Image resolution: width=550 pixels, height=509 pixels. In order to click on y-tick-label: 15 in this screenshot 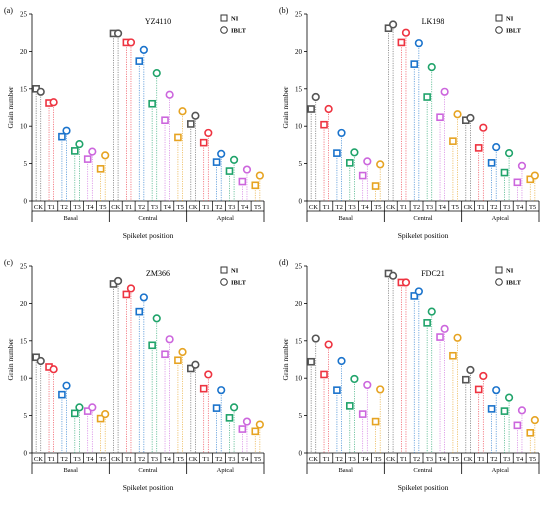, I will do `click(299, 341)`.